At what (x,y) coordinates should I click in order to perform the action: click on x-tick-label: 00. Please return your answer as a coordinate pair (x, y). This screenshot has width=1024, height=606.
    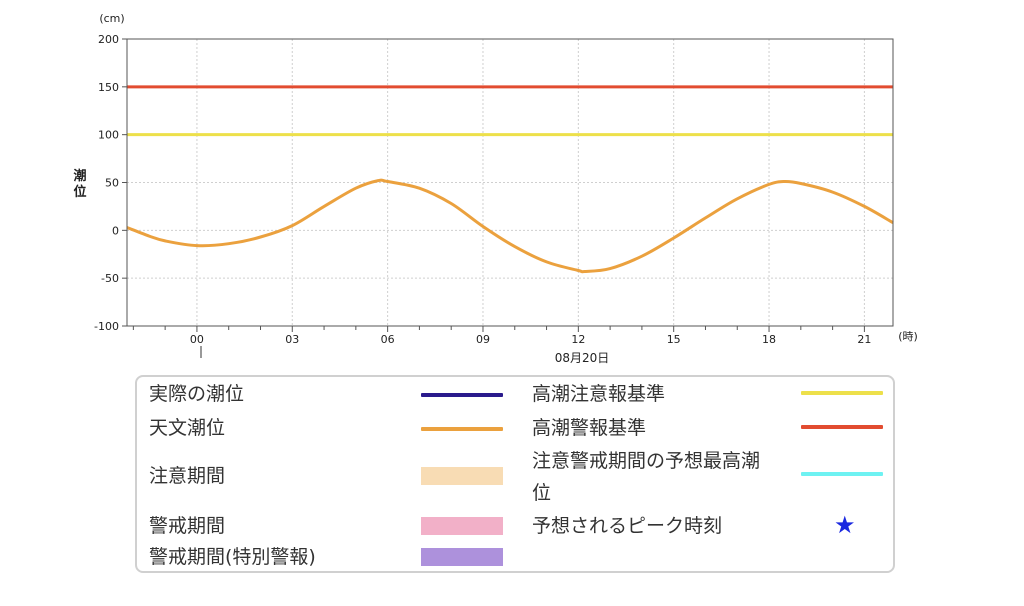
    Looking at the image, I should click on (197, 339).